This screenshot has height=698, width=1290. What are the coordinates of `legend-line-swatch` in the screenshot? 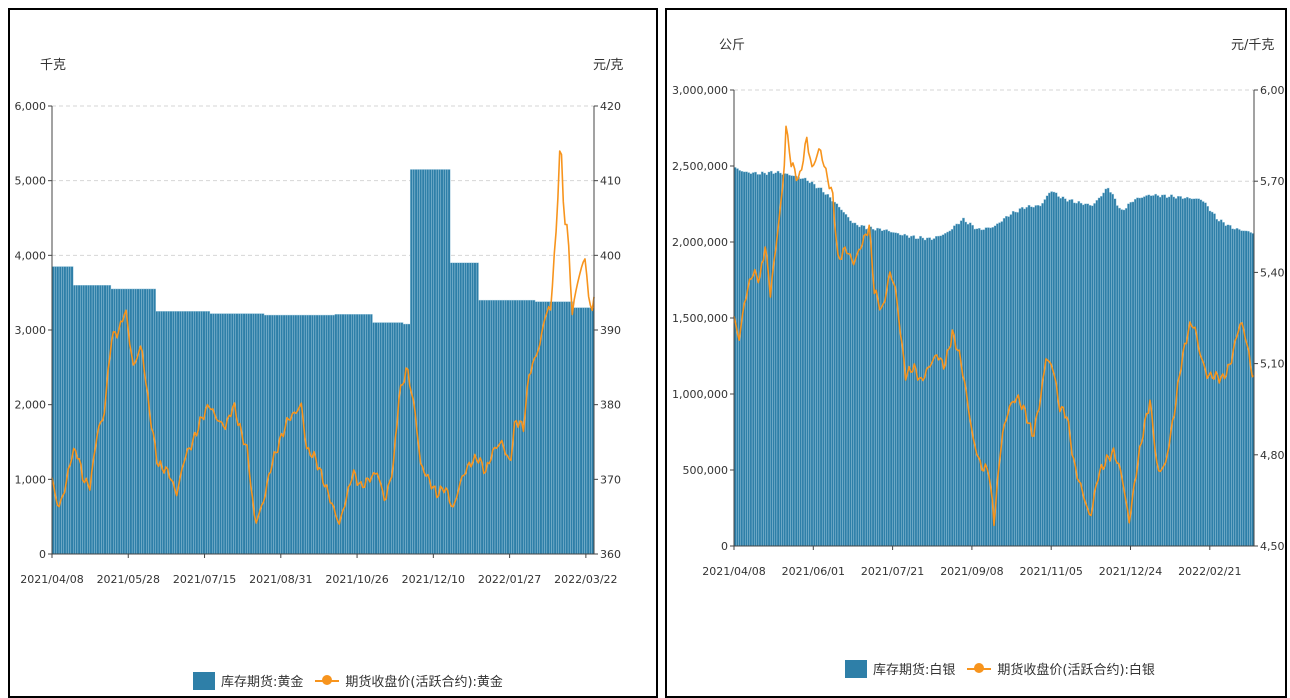 It's located at (327, 681).